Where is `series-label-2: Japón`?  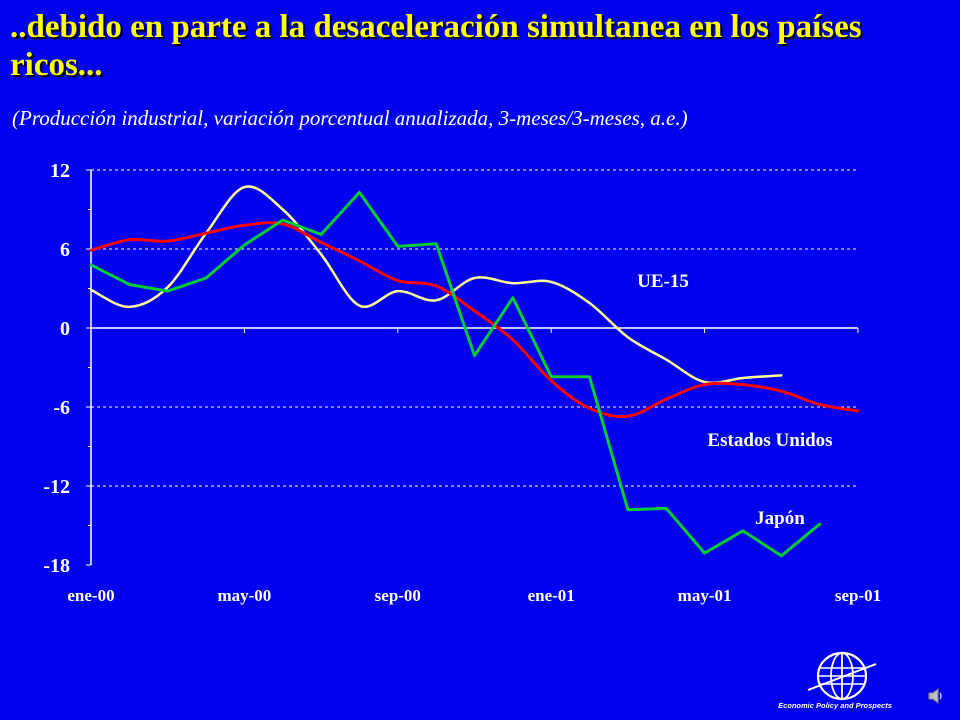 series-label-2: Japón is located at coordinates (780, 518).